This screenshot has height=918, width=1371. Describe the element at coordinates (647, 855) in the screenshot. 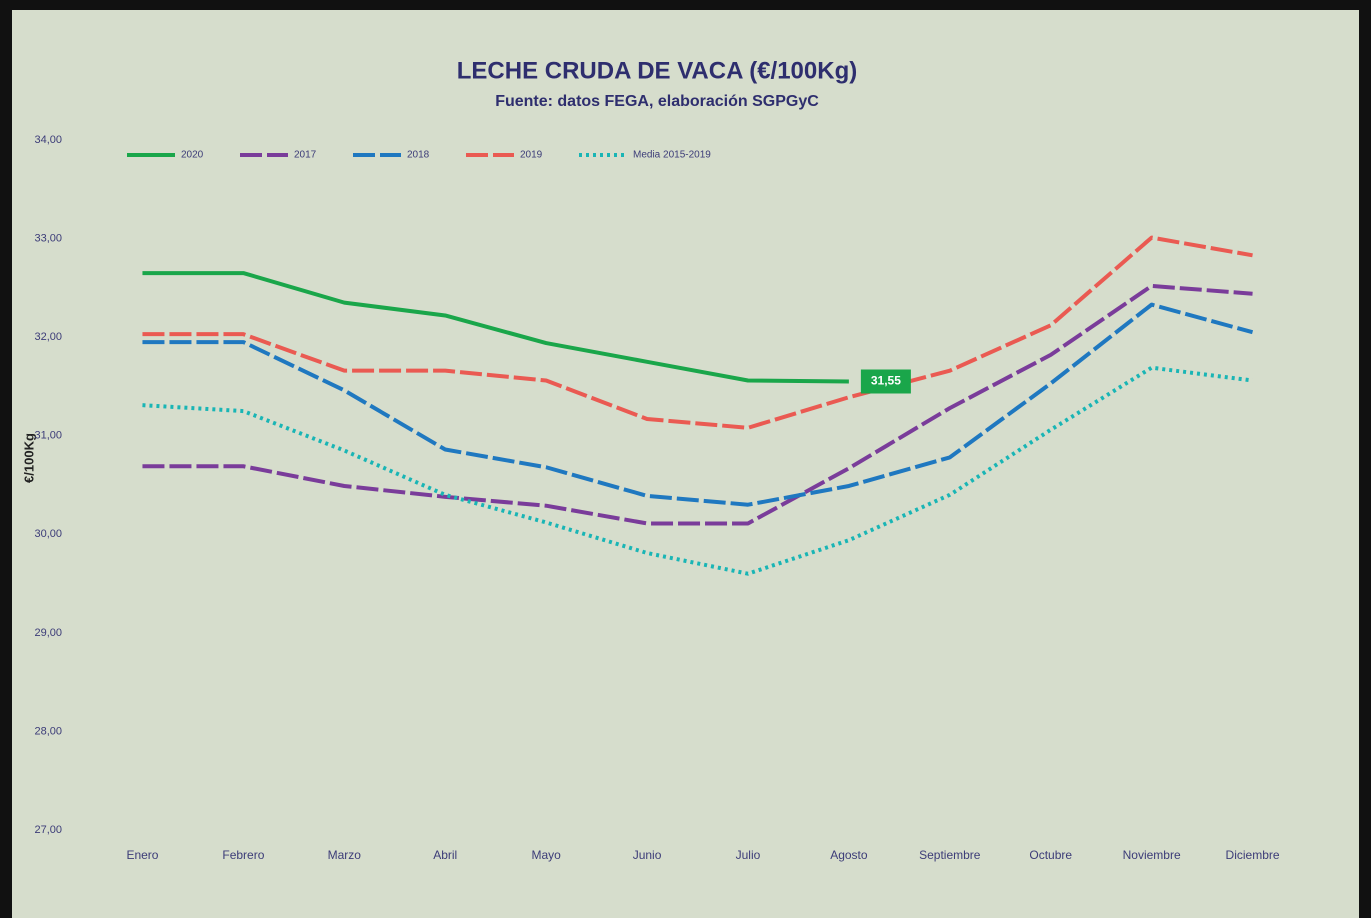

I see `x-tick-label: Junio` at that location.